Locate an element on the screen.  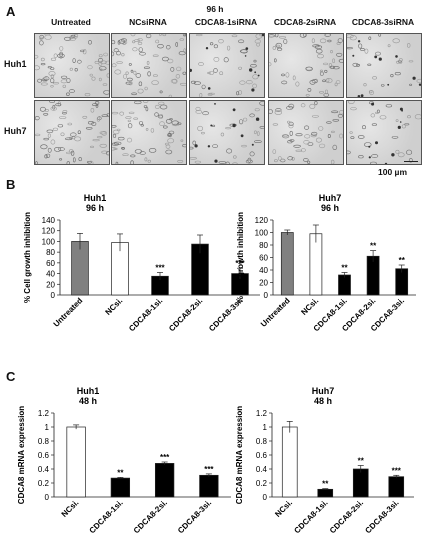
y-tick-label: 140 is located at coordinates (49, 220).